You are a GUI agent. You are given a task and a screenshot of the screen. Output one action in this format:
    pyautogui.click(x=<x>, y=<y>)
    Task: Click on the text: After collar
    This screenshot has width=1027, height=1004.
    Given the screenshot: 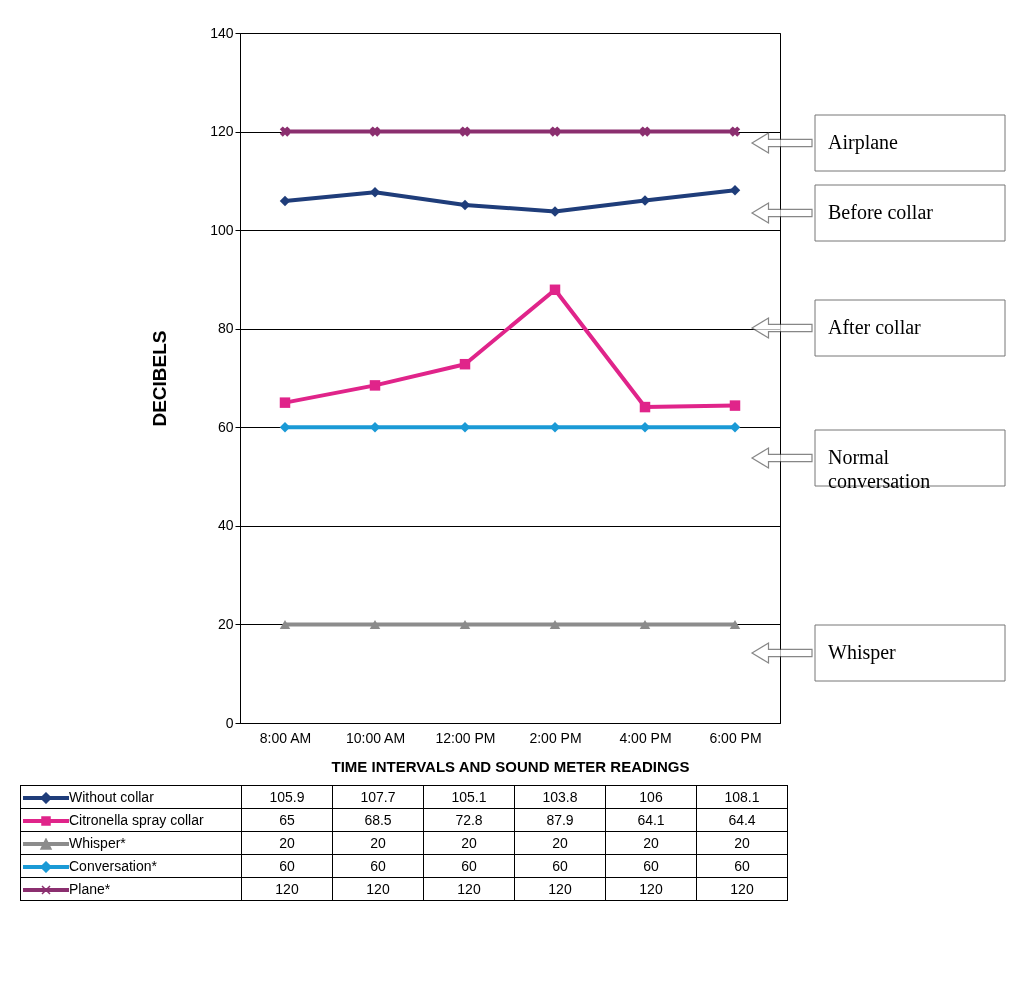 What is the action you would take?
    pyautogui.click(x=875, y=327)
    